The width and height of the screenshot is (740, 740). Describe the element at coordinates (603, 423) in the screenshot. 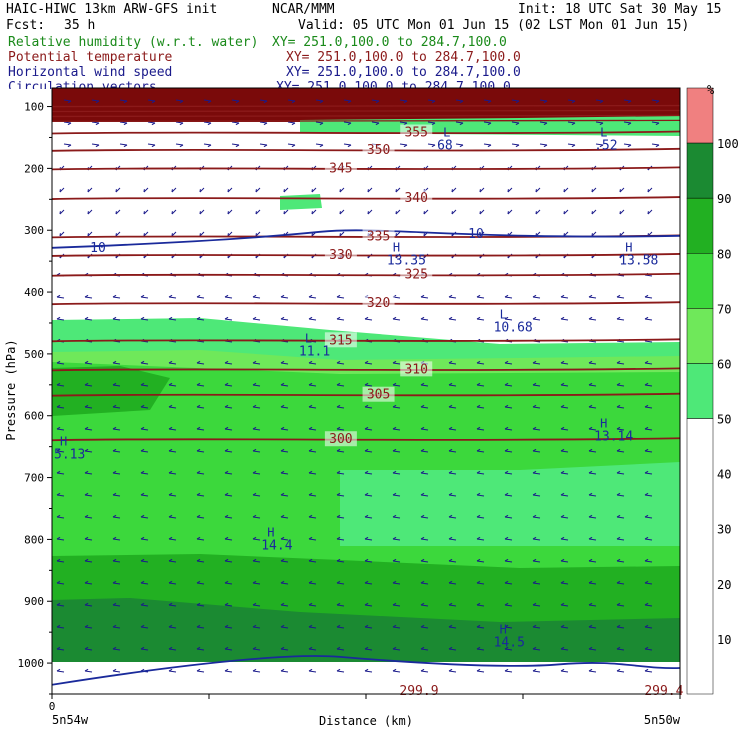

I see `extremum-marker: H` at that location.